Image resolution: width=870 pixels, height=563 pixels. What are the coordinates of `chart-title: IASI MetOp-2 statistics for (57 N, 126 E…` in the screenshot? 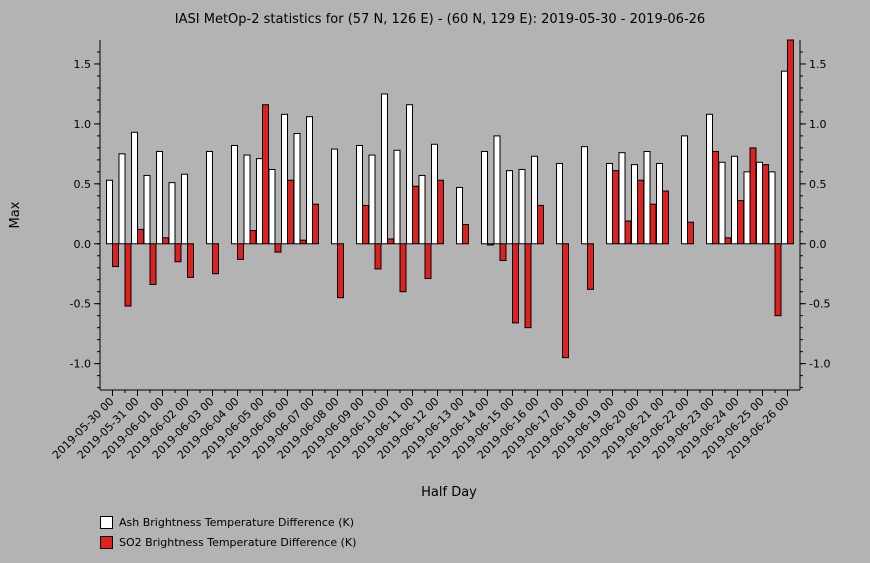 It's located at (440, 19).